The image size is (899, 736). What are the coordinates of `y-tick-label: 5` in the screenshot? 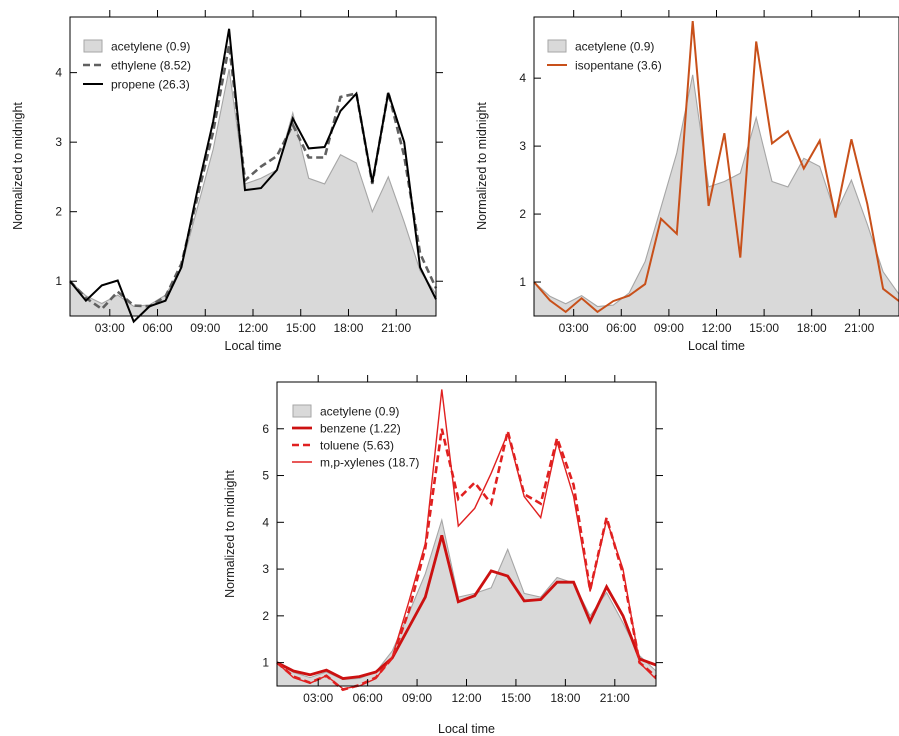 It's located at (265, 476).